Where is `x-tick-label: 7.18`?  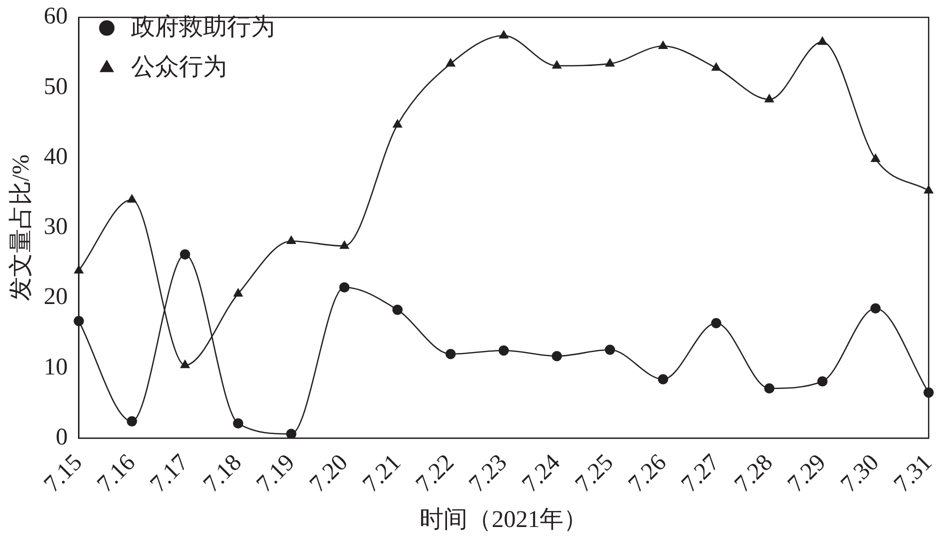
x-tick-label: 7.18 is located at coordinates (222, 474).